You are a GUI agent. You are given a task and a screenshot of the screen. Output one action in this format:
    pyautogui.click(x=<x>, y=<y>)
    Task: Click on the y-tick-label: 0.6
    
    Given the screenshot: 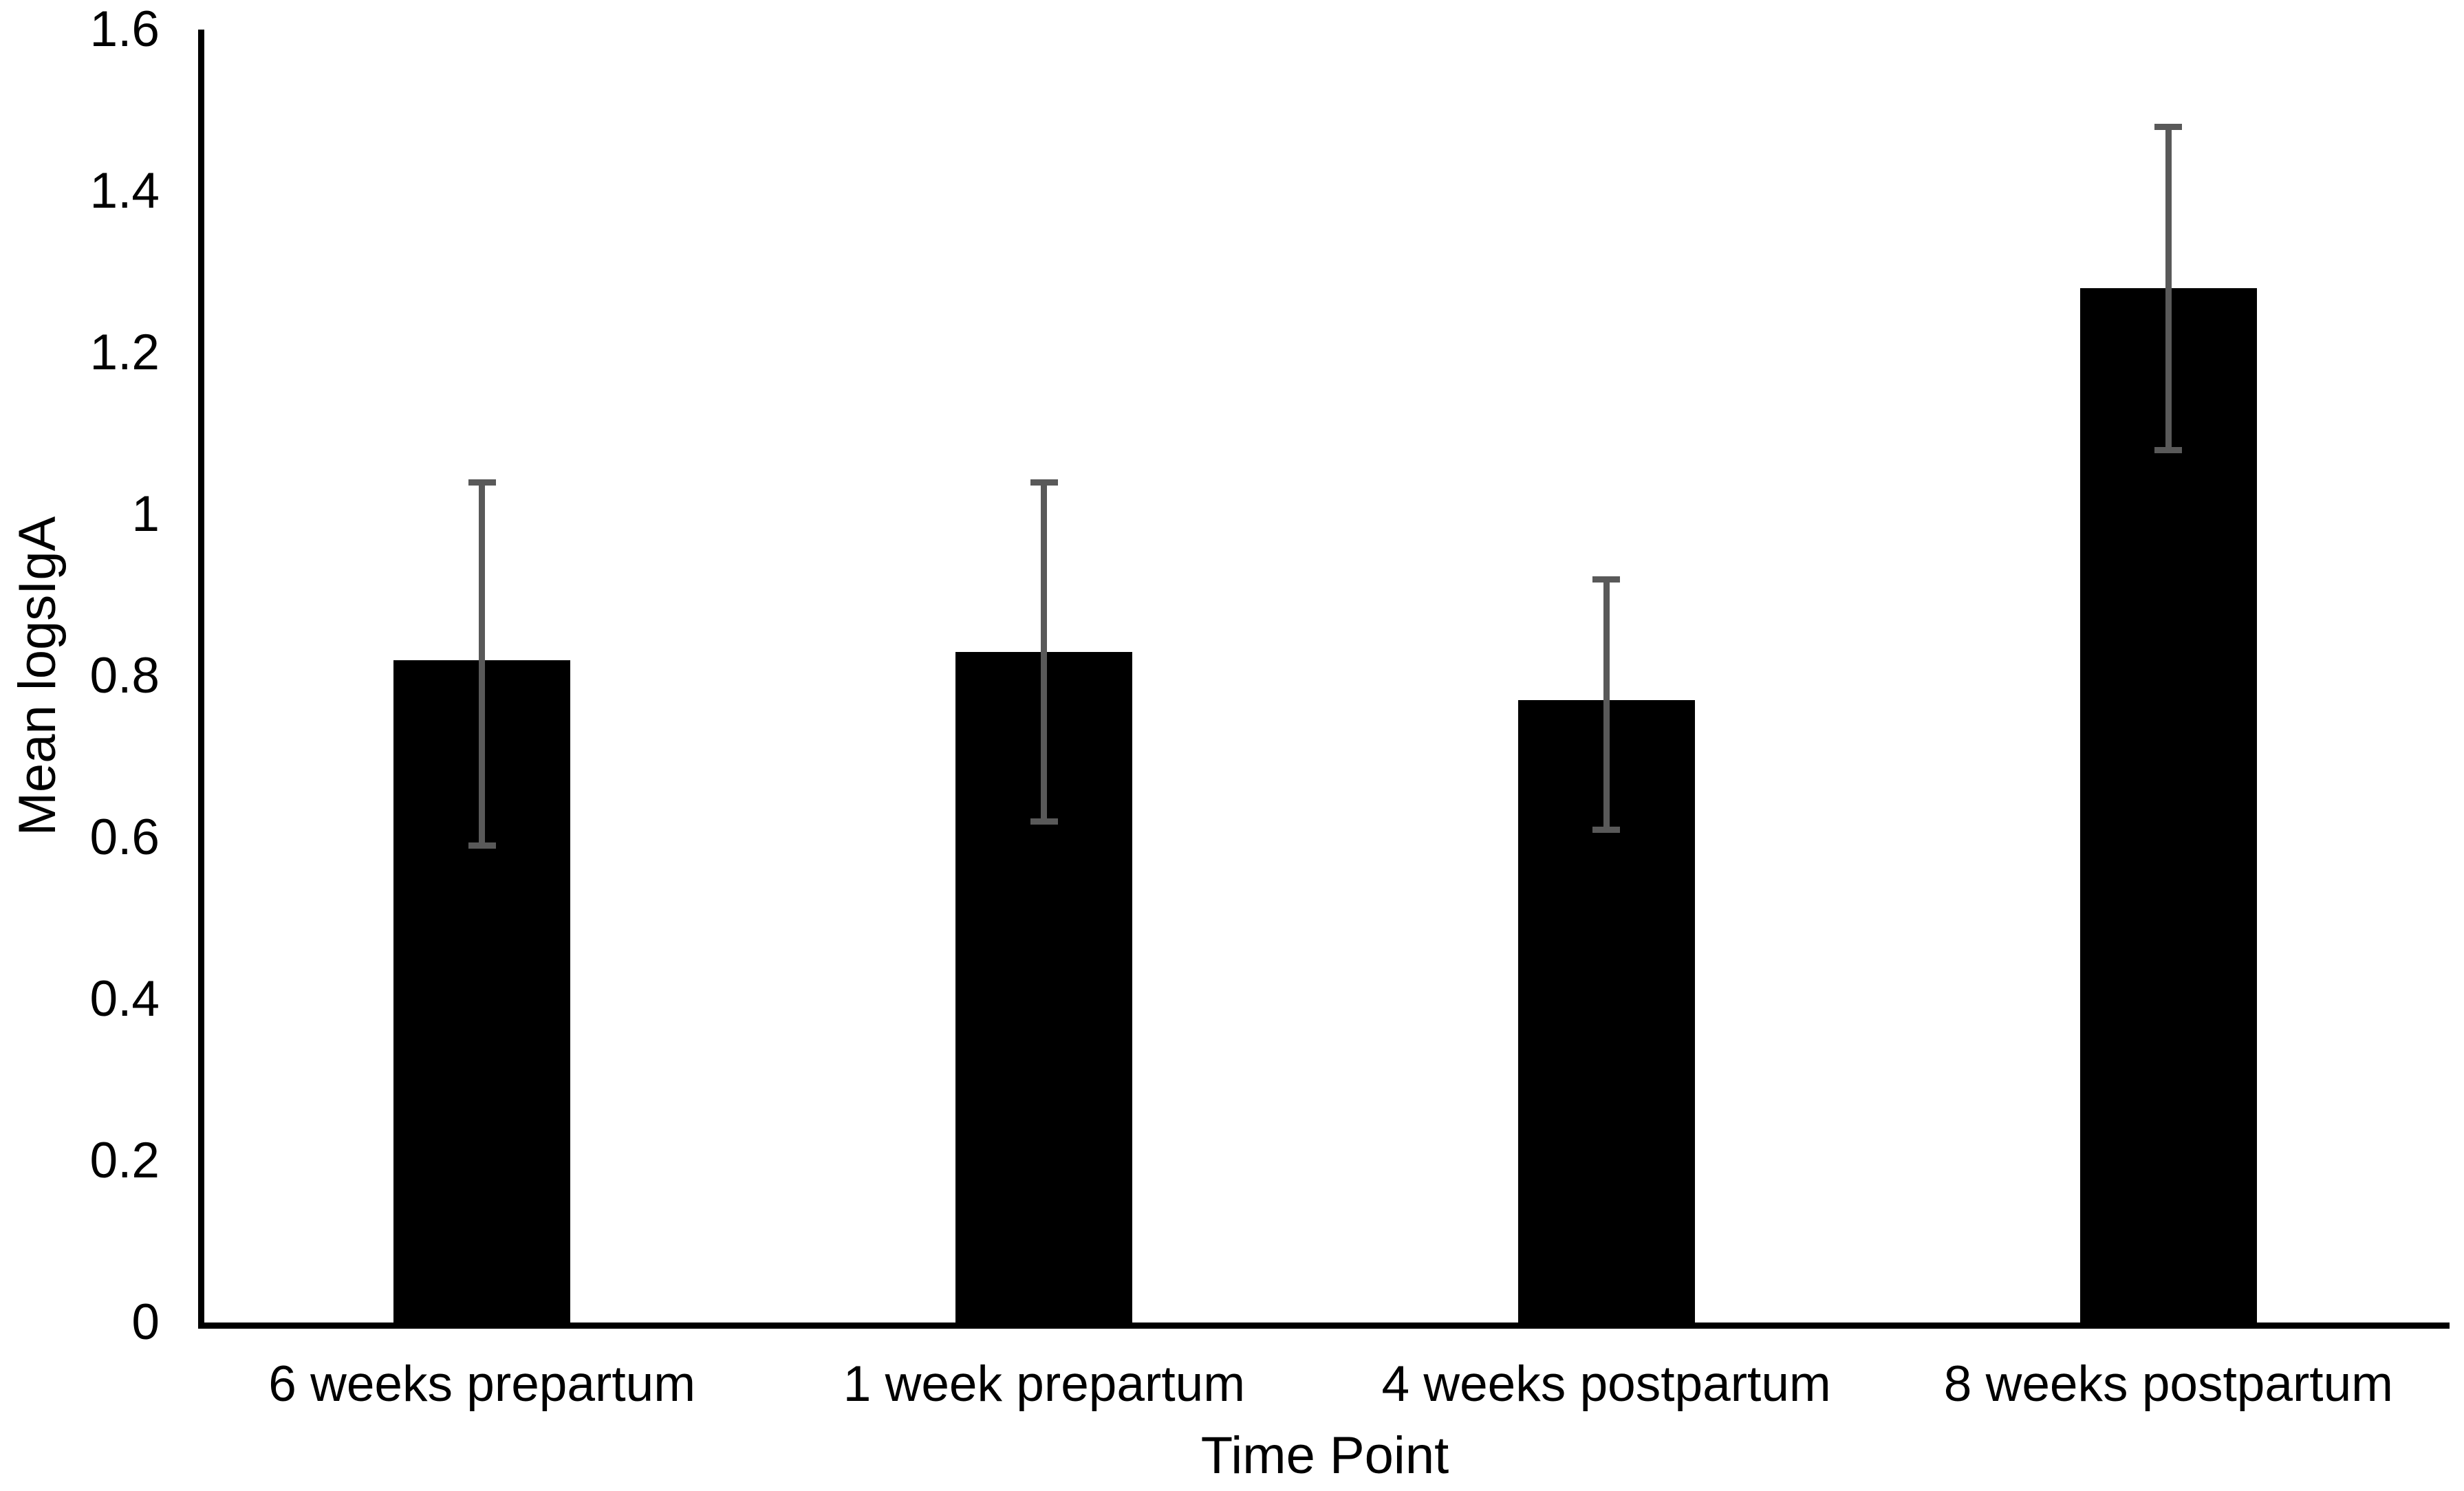 What is the action you would take?
    pyautogui.click(x=124, y=837)
    